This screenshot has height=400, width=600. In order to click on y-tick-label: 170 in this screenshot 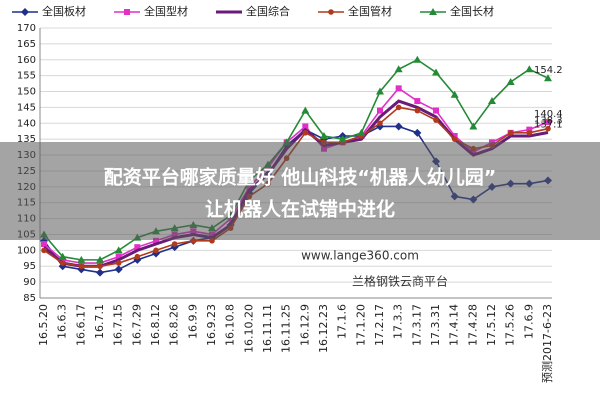, I will do `click(26, 28)`.